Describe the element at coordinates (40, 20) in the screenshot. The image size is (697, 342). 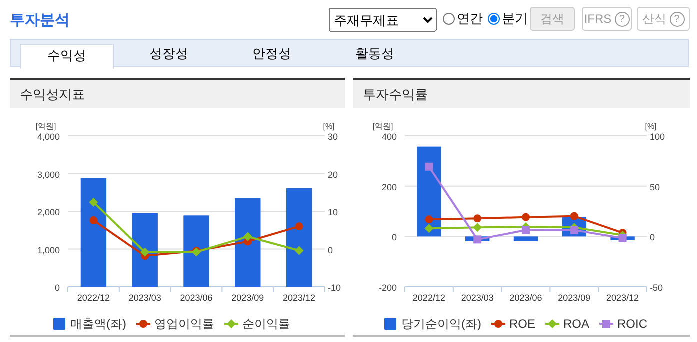
I see `text: 투자분석` at that location.